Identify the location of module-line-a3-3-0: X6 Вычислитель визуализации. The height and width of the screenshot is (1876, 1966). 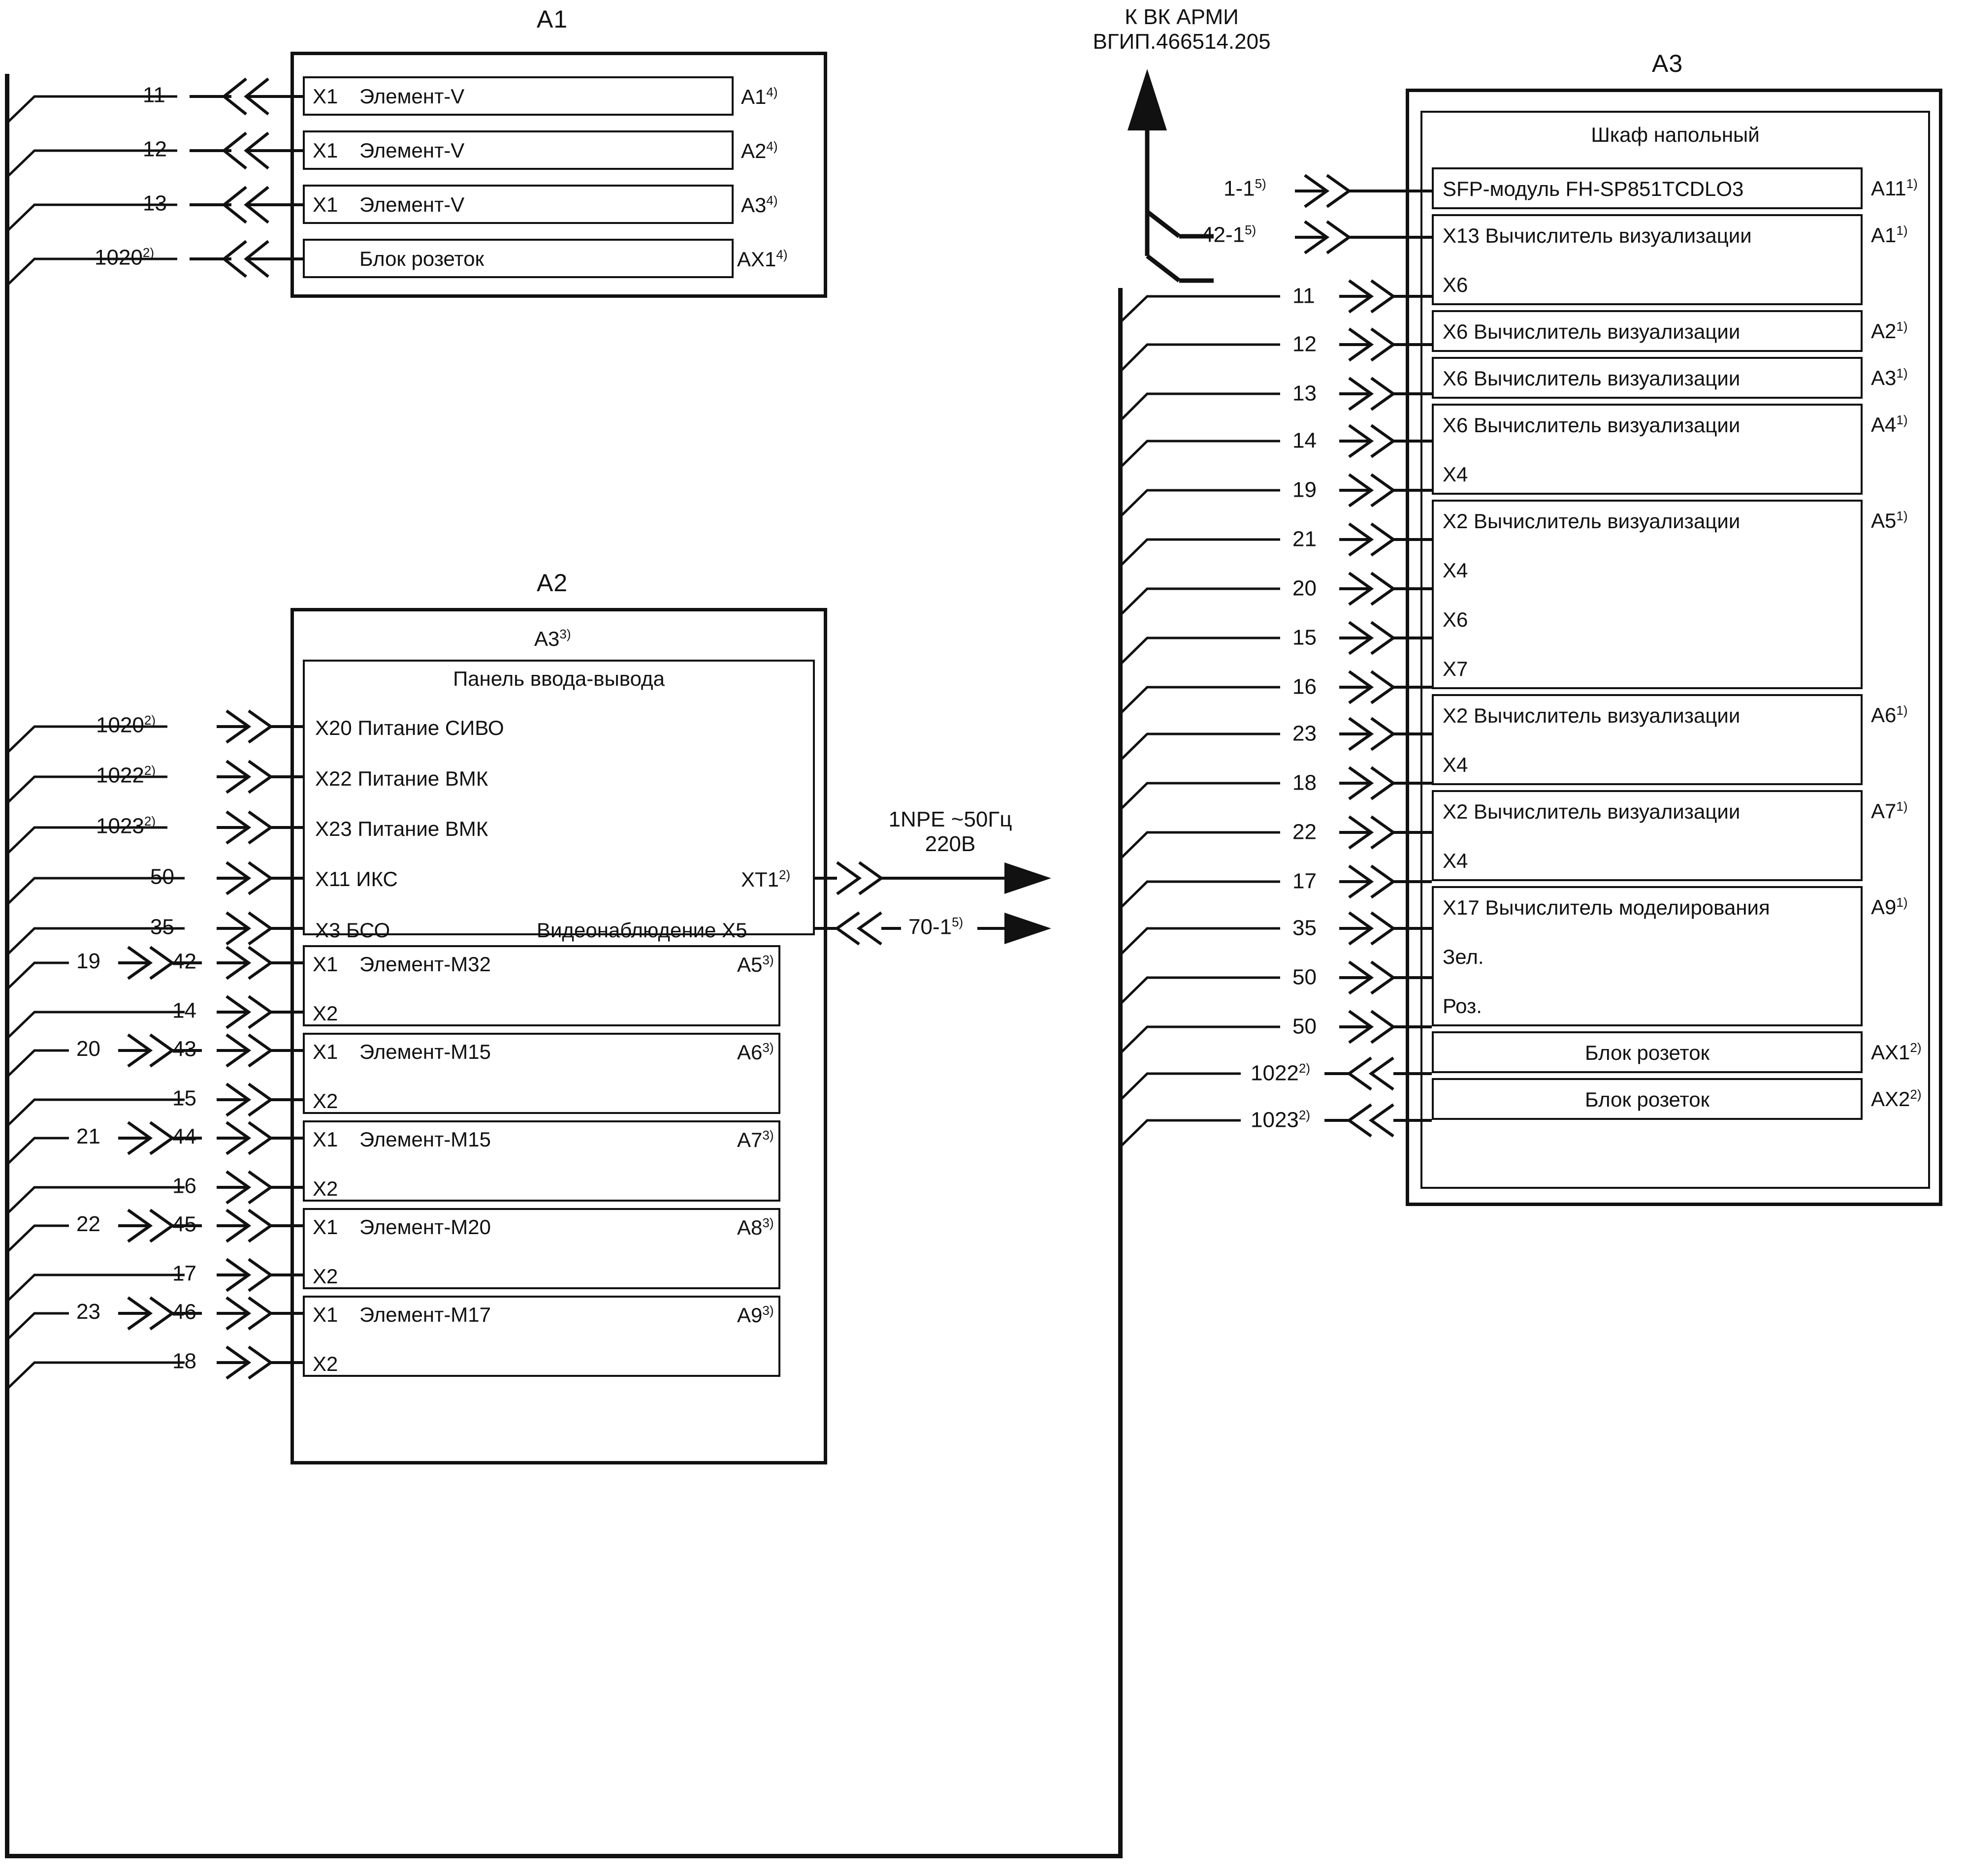
(1591, 378).